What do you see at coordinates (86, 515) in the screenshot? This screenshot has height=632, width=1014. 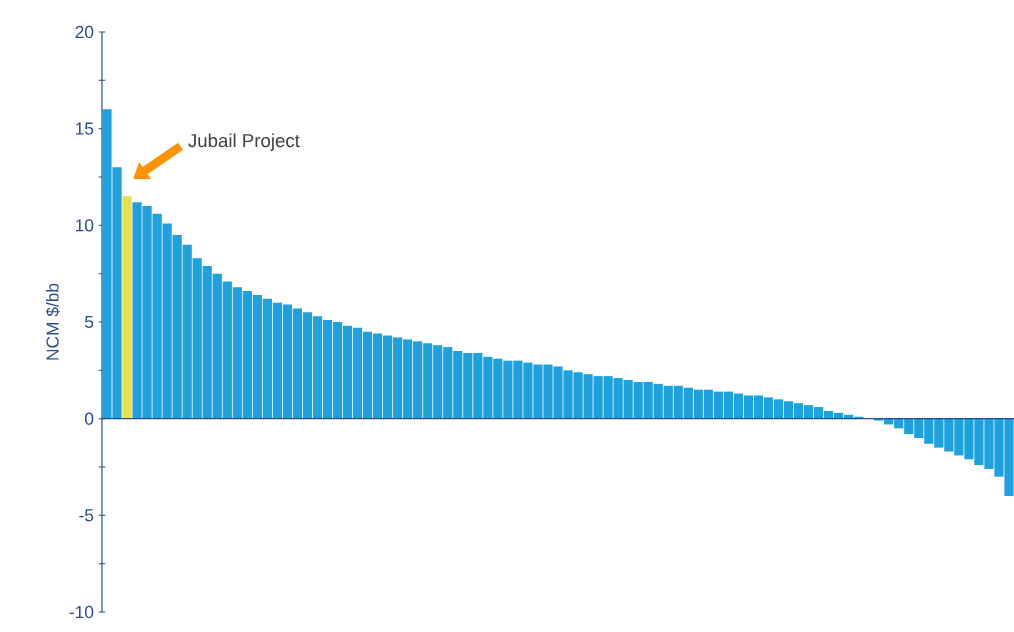 I see `y-tick-label: -5` at bounding box center [86, 515].